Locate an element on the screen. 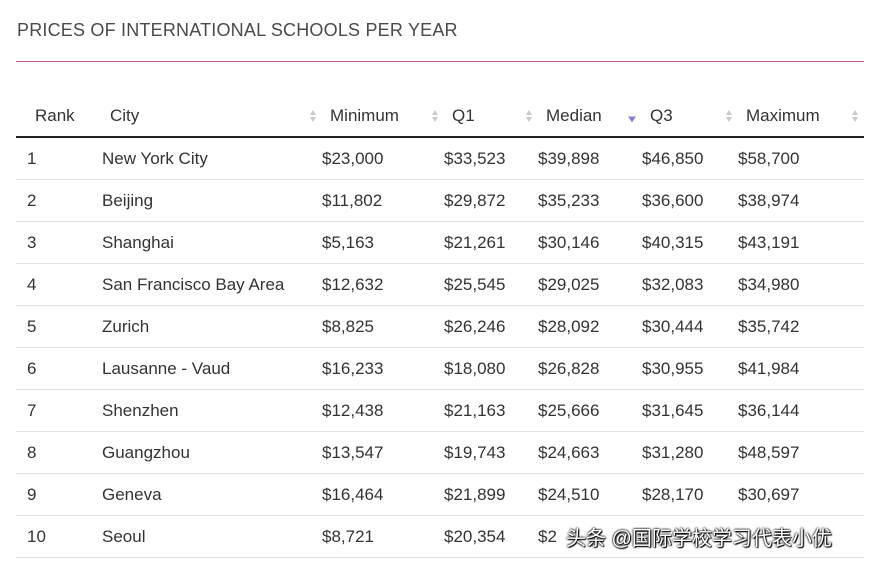  column-header-label: Maximum is located at coordinates (783, 115).